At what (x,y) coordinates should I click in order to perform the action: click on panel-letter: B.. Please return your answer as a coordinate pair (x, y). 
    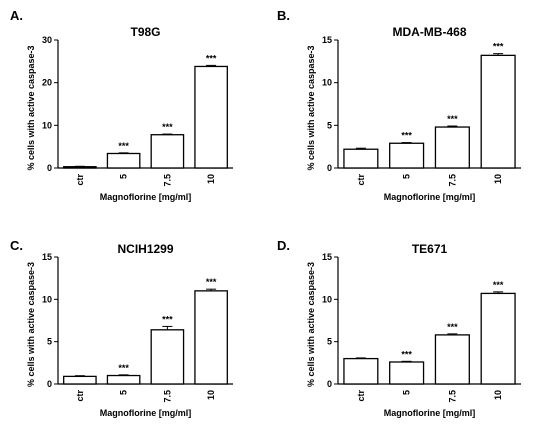
    Looking at the image, I should click on (283, 15).